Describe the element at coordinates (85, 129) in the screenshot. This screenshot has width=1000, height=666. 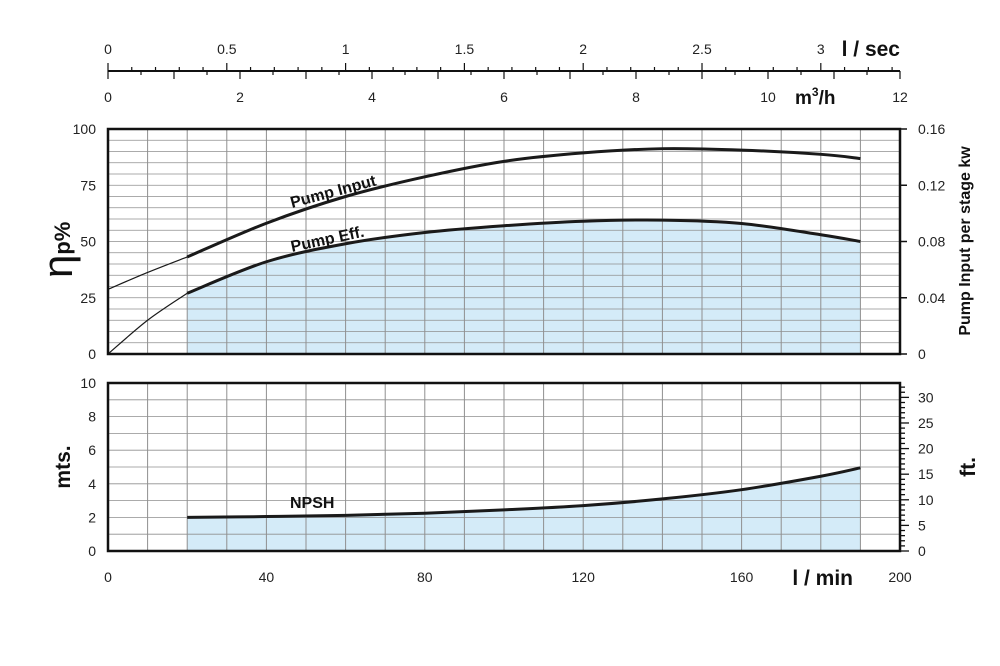
I see `efficiency-tick-label: 100` at that location.